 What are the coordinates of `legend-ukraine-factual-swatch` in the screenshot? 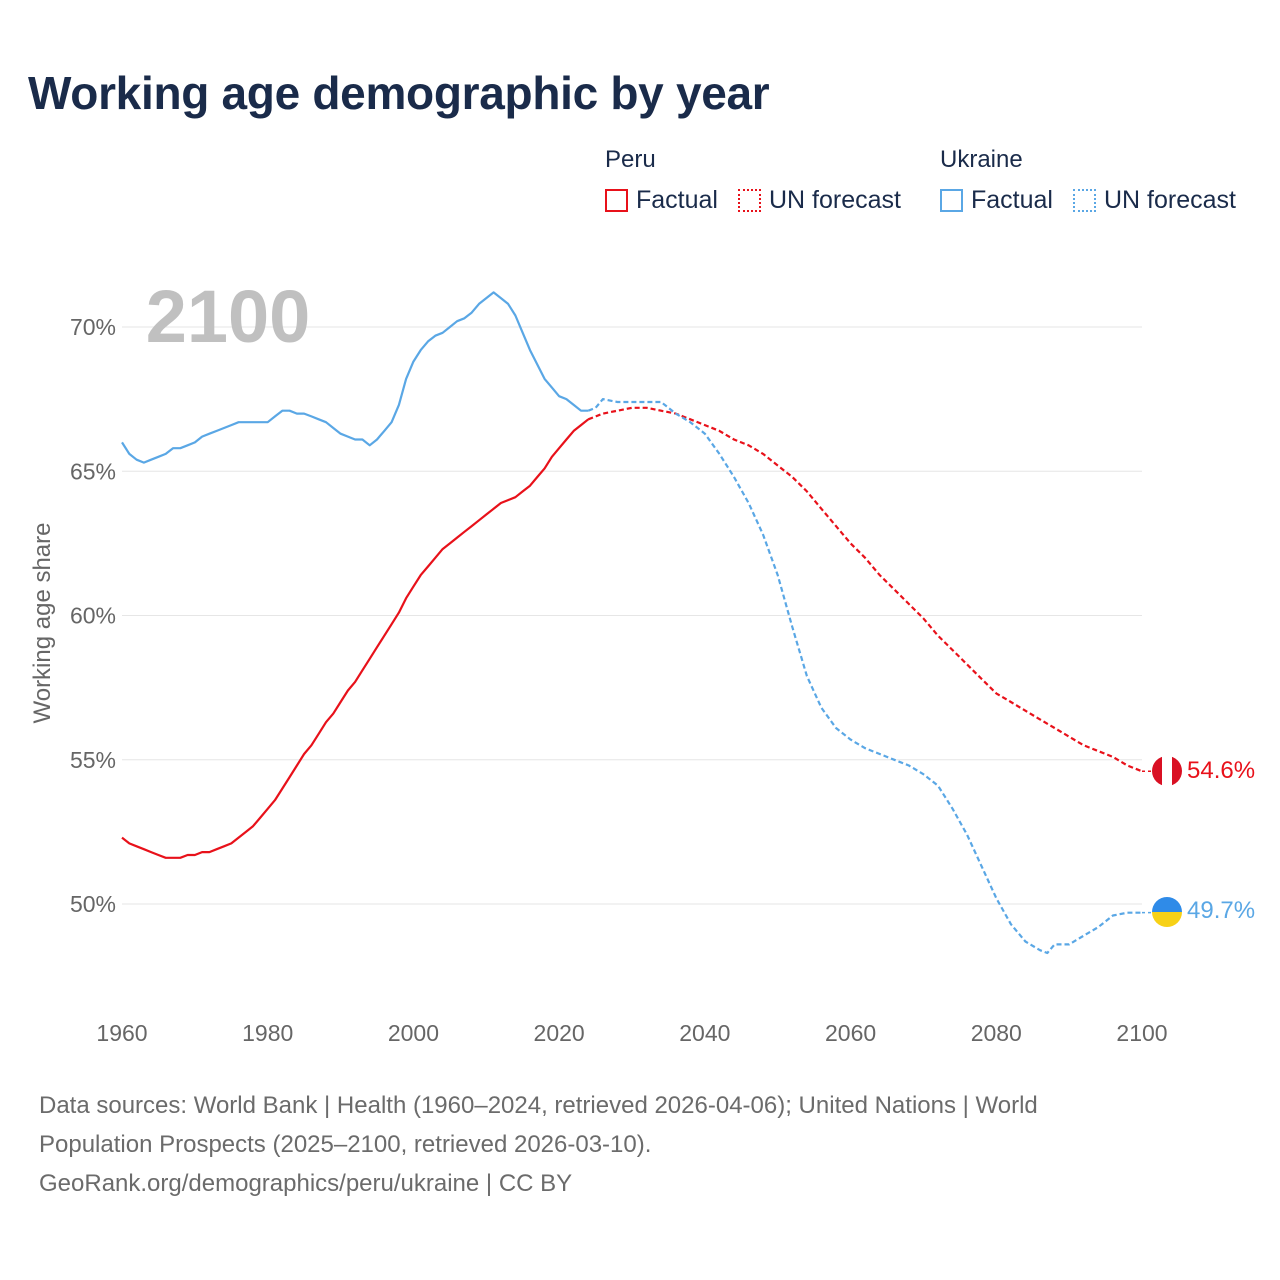 It's located at (951, 200).